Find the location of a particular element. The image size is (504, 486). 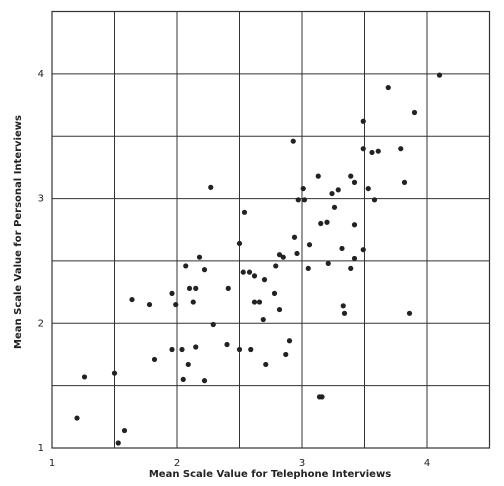

y-tick-label: 1 is located at coordinates (41, 448).